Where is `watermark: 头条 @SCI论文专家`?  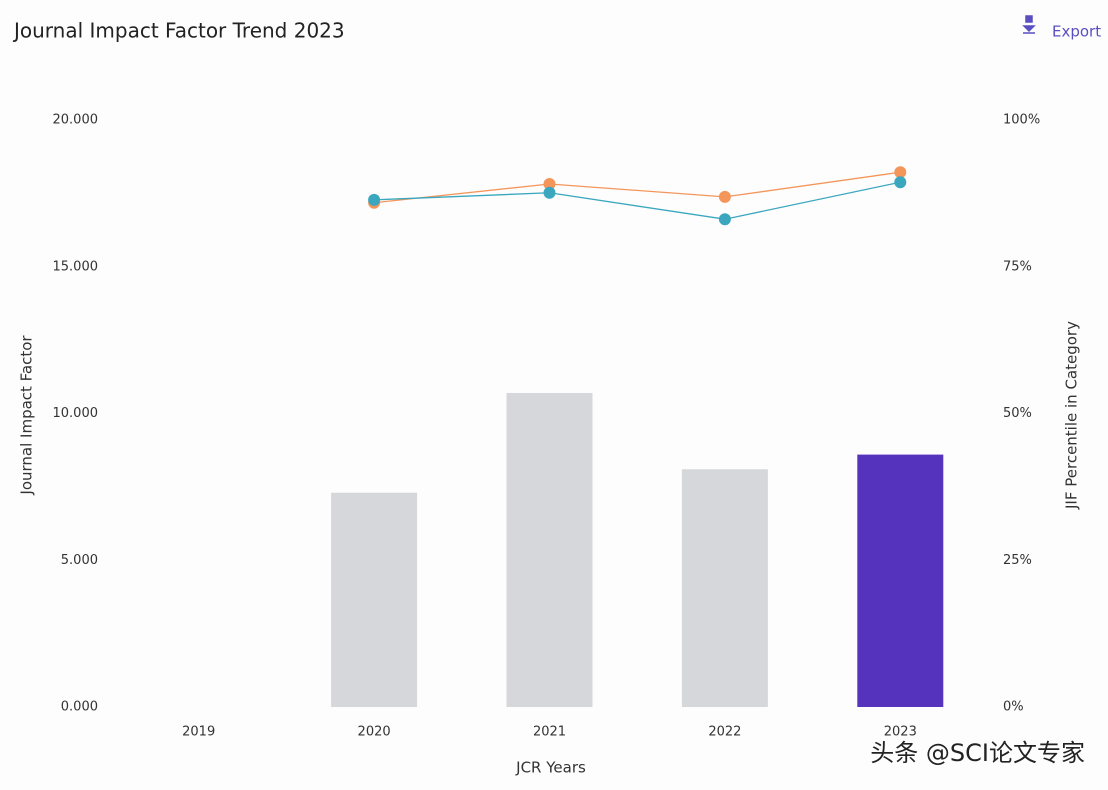
watermark: 头条 @SCI论文专家 is located at coordinates (977, 753).